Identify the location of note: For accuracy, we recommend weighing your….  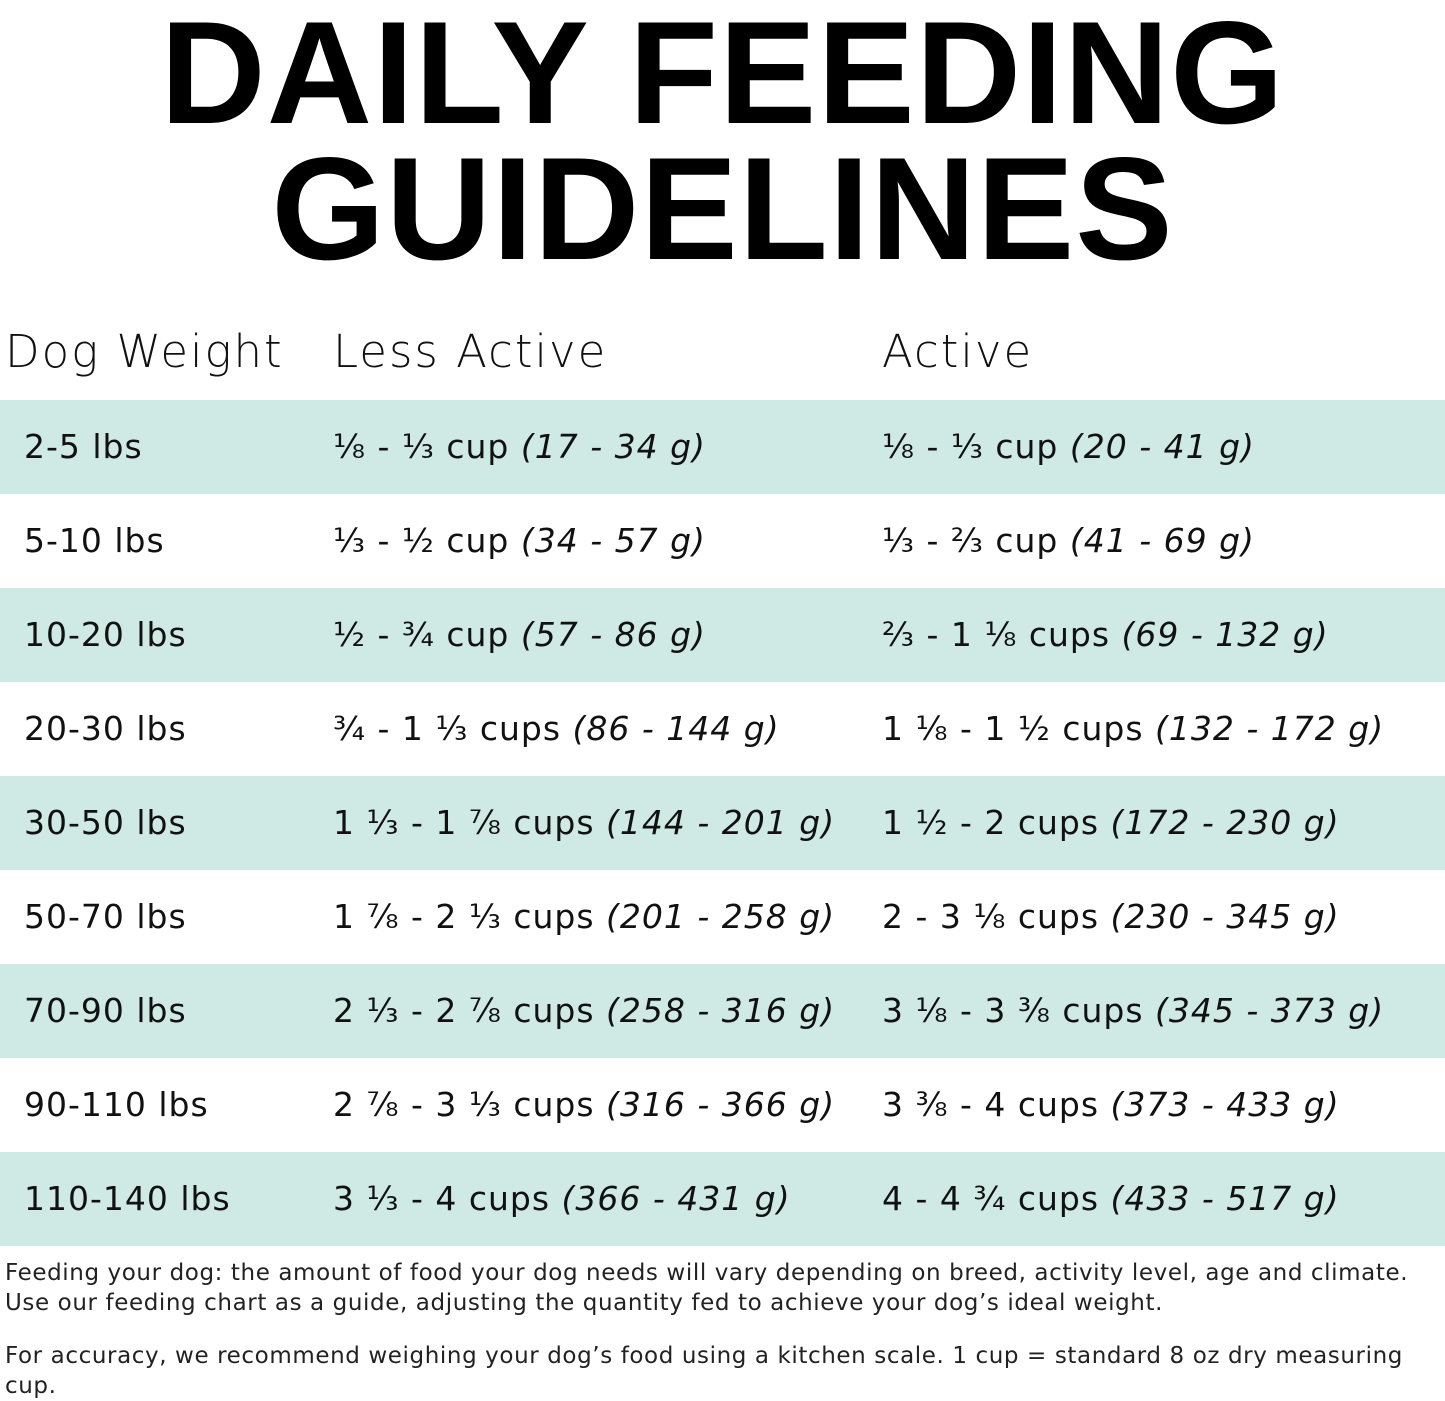
(704, 1371).